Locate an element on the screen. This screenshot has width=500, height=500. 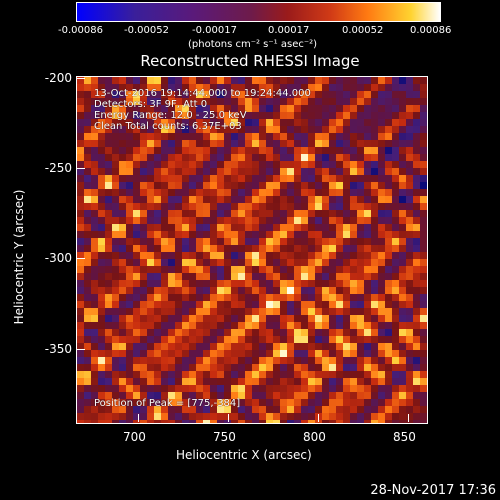
annotation-clean: Clean Total counts: 6.37E+03 is located at coordinates (168, 126).